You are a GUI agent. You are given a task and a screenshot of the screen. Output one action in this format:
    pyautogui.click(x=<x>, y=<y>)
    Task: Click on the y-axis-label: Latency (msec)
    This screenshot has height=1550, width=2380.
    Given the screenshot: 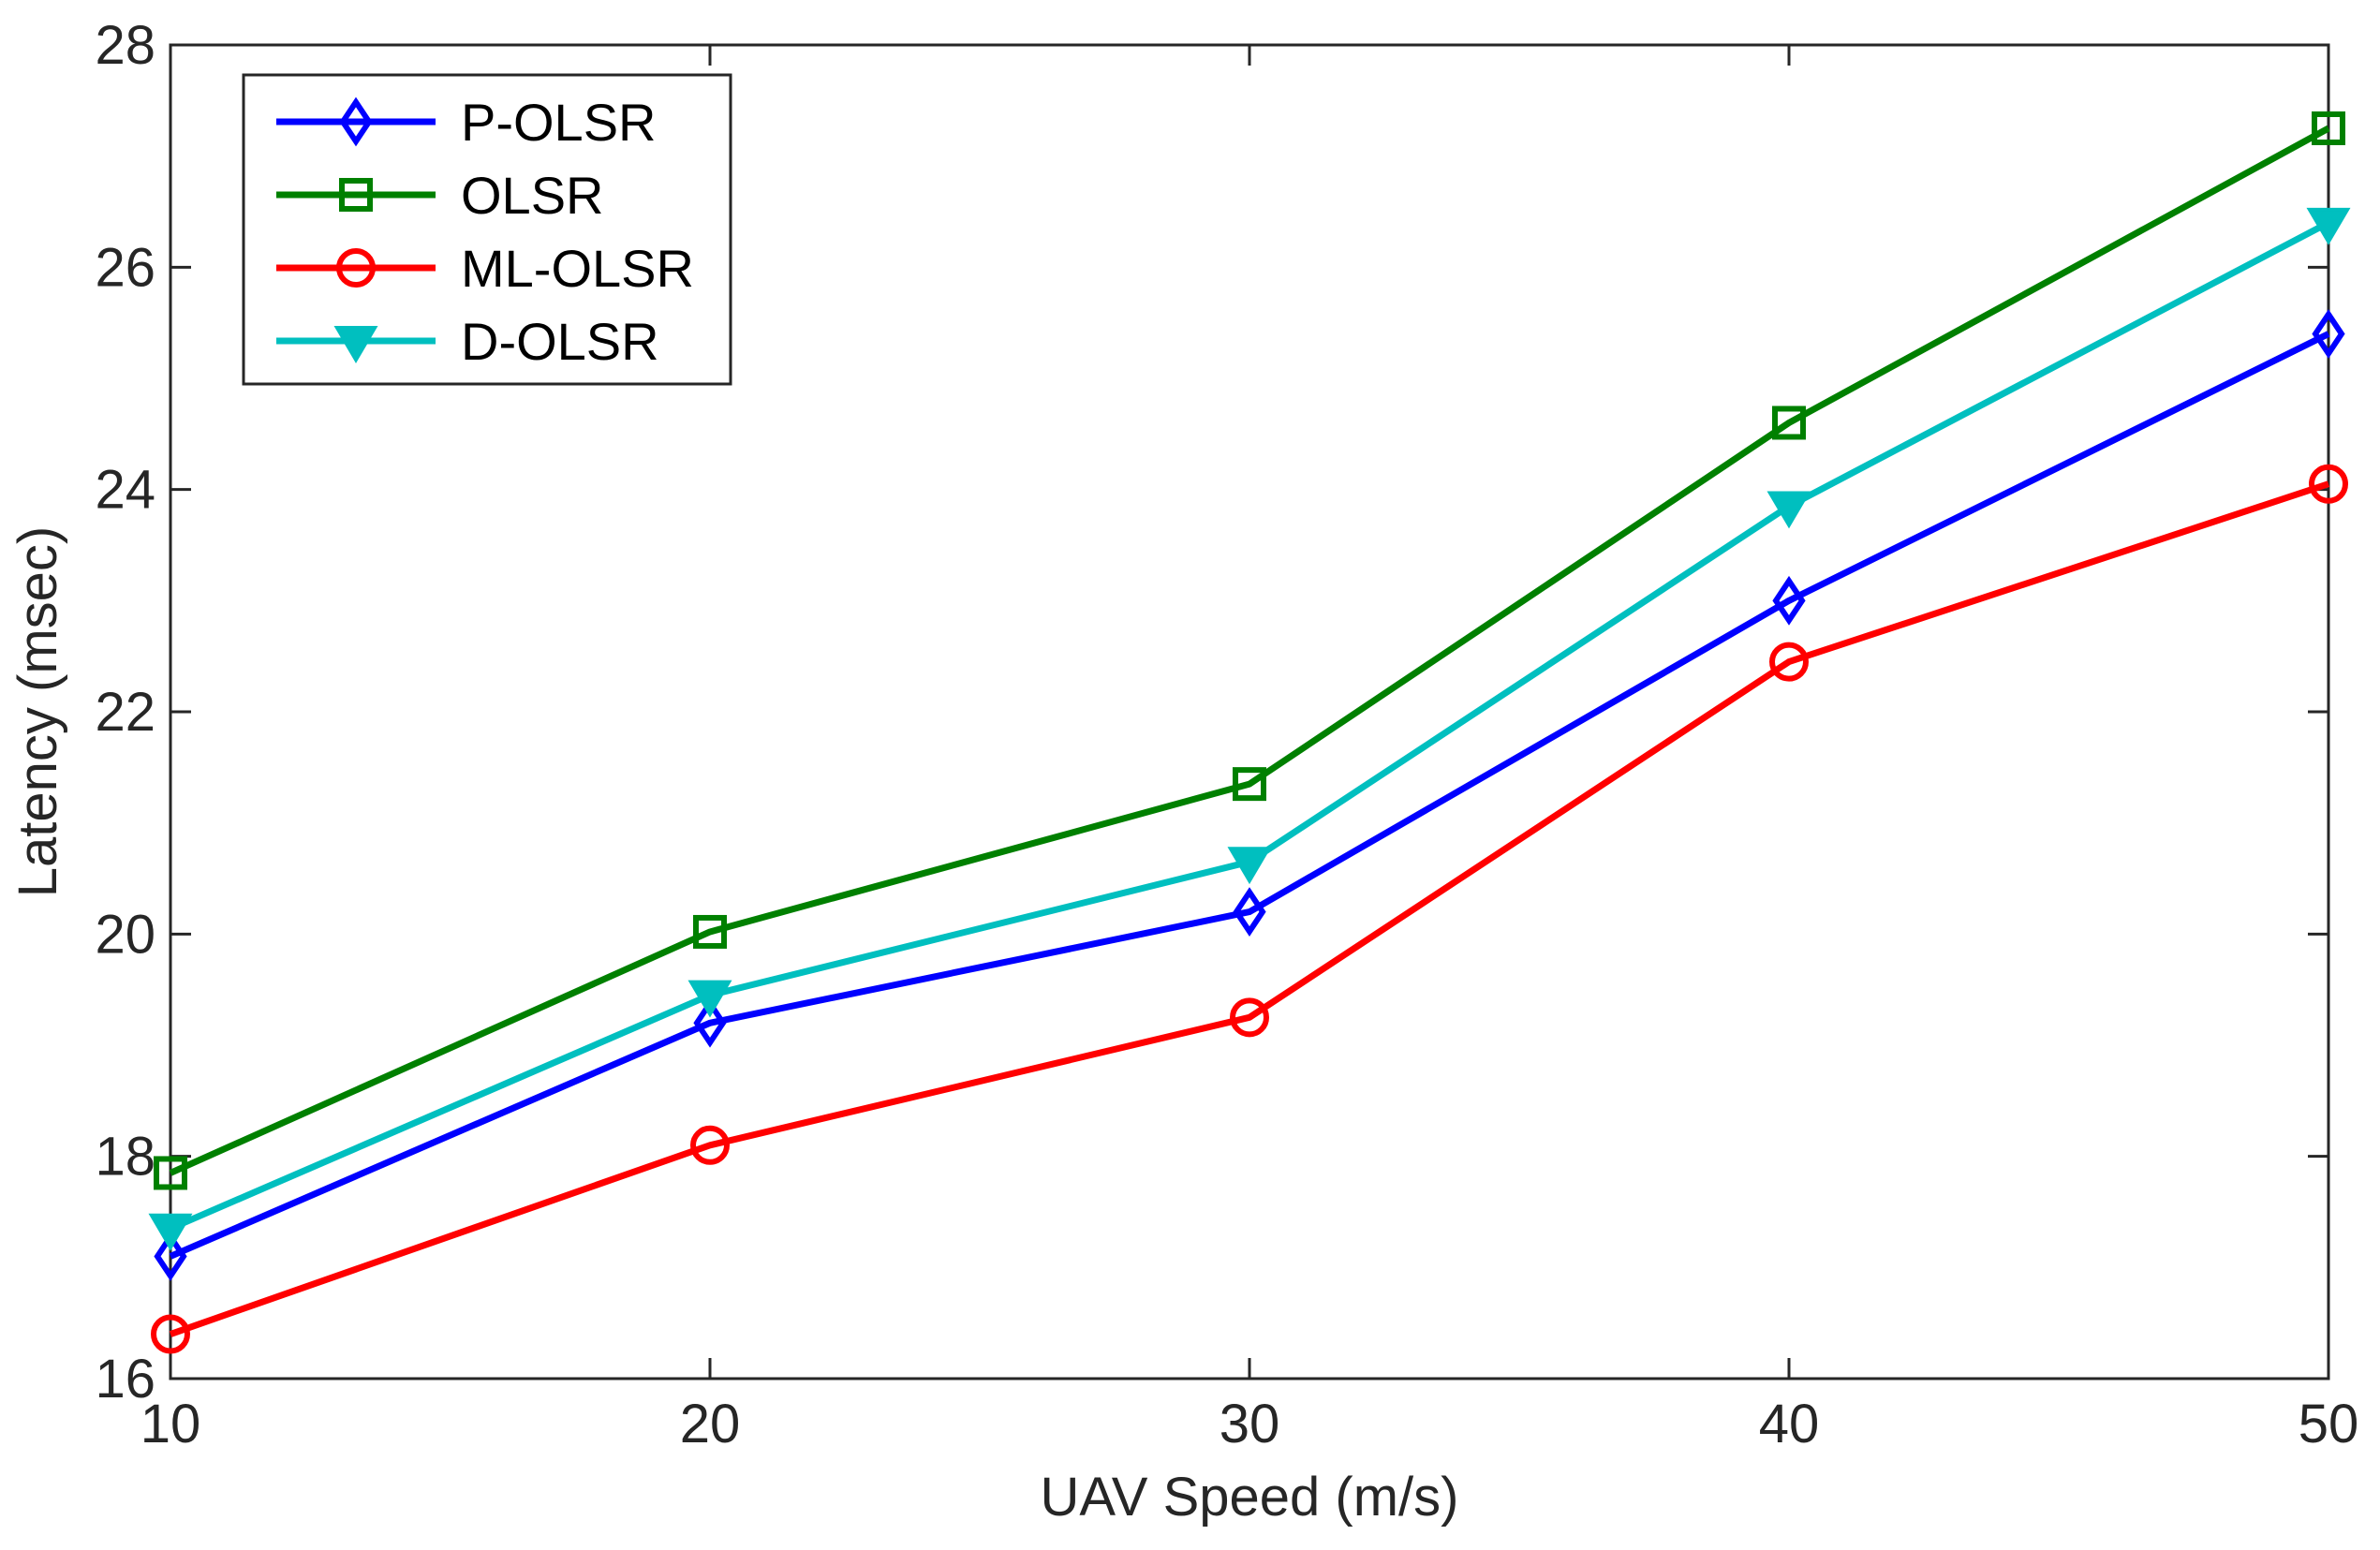 What is the action you would take?
    pyautogui.click(x=37, y=711)
    